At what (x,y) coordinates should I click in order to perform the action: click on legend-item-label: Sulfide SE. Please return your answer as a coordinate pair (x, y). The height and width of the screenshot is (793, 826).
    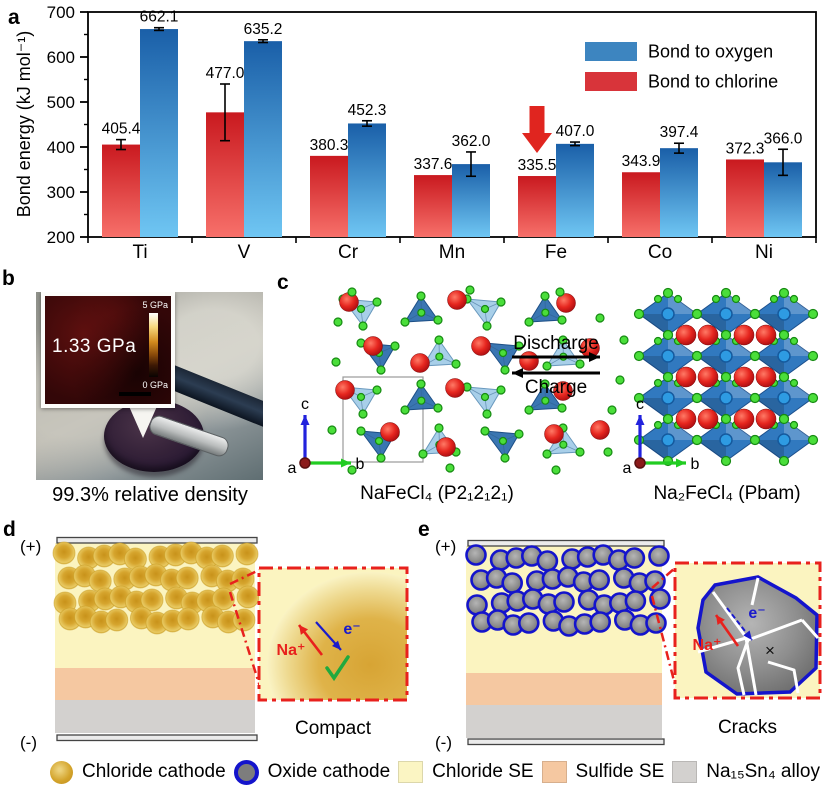
    Looking at the image, I should click on (620, 771).